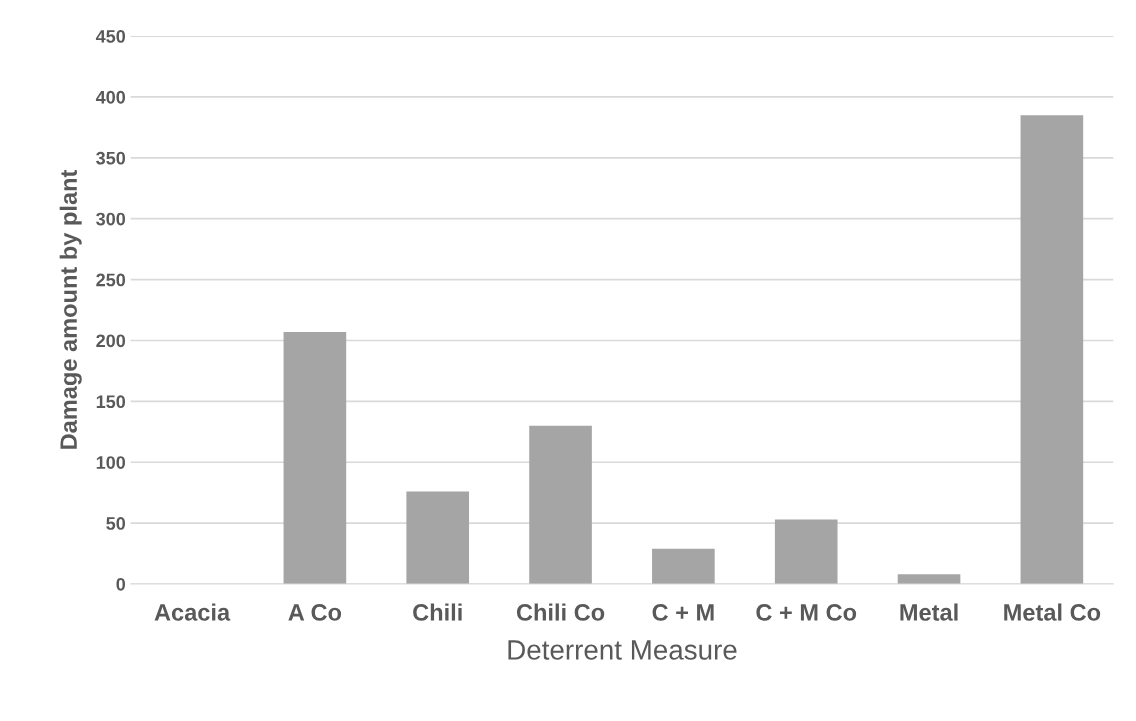 The height and width of the screenshot is (721, 1136). Describe the element at coordinates (111, 462) in the screenshot. I see `y-tick-label: 100` at that location.